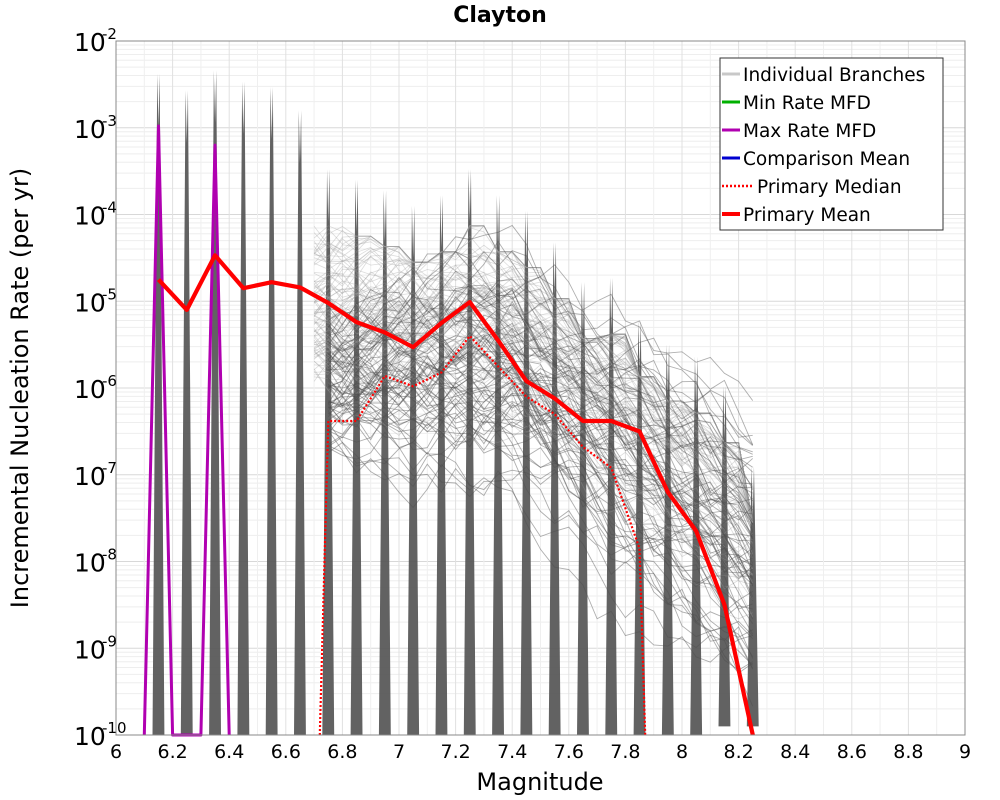 The width and height of the screenshot is (1000, 800). Describe the element at coordinates (807, 215) in the screenshot. I see `legend-label-primary-mean: Primary Mean` at that location.